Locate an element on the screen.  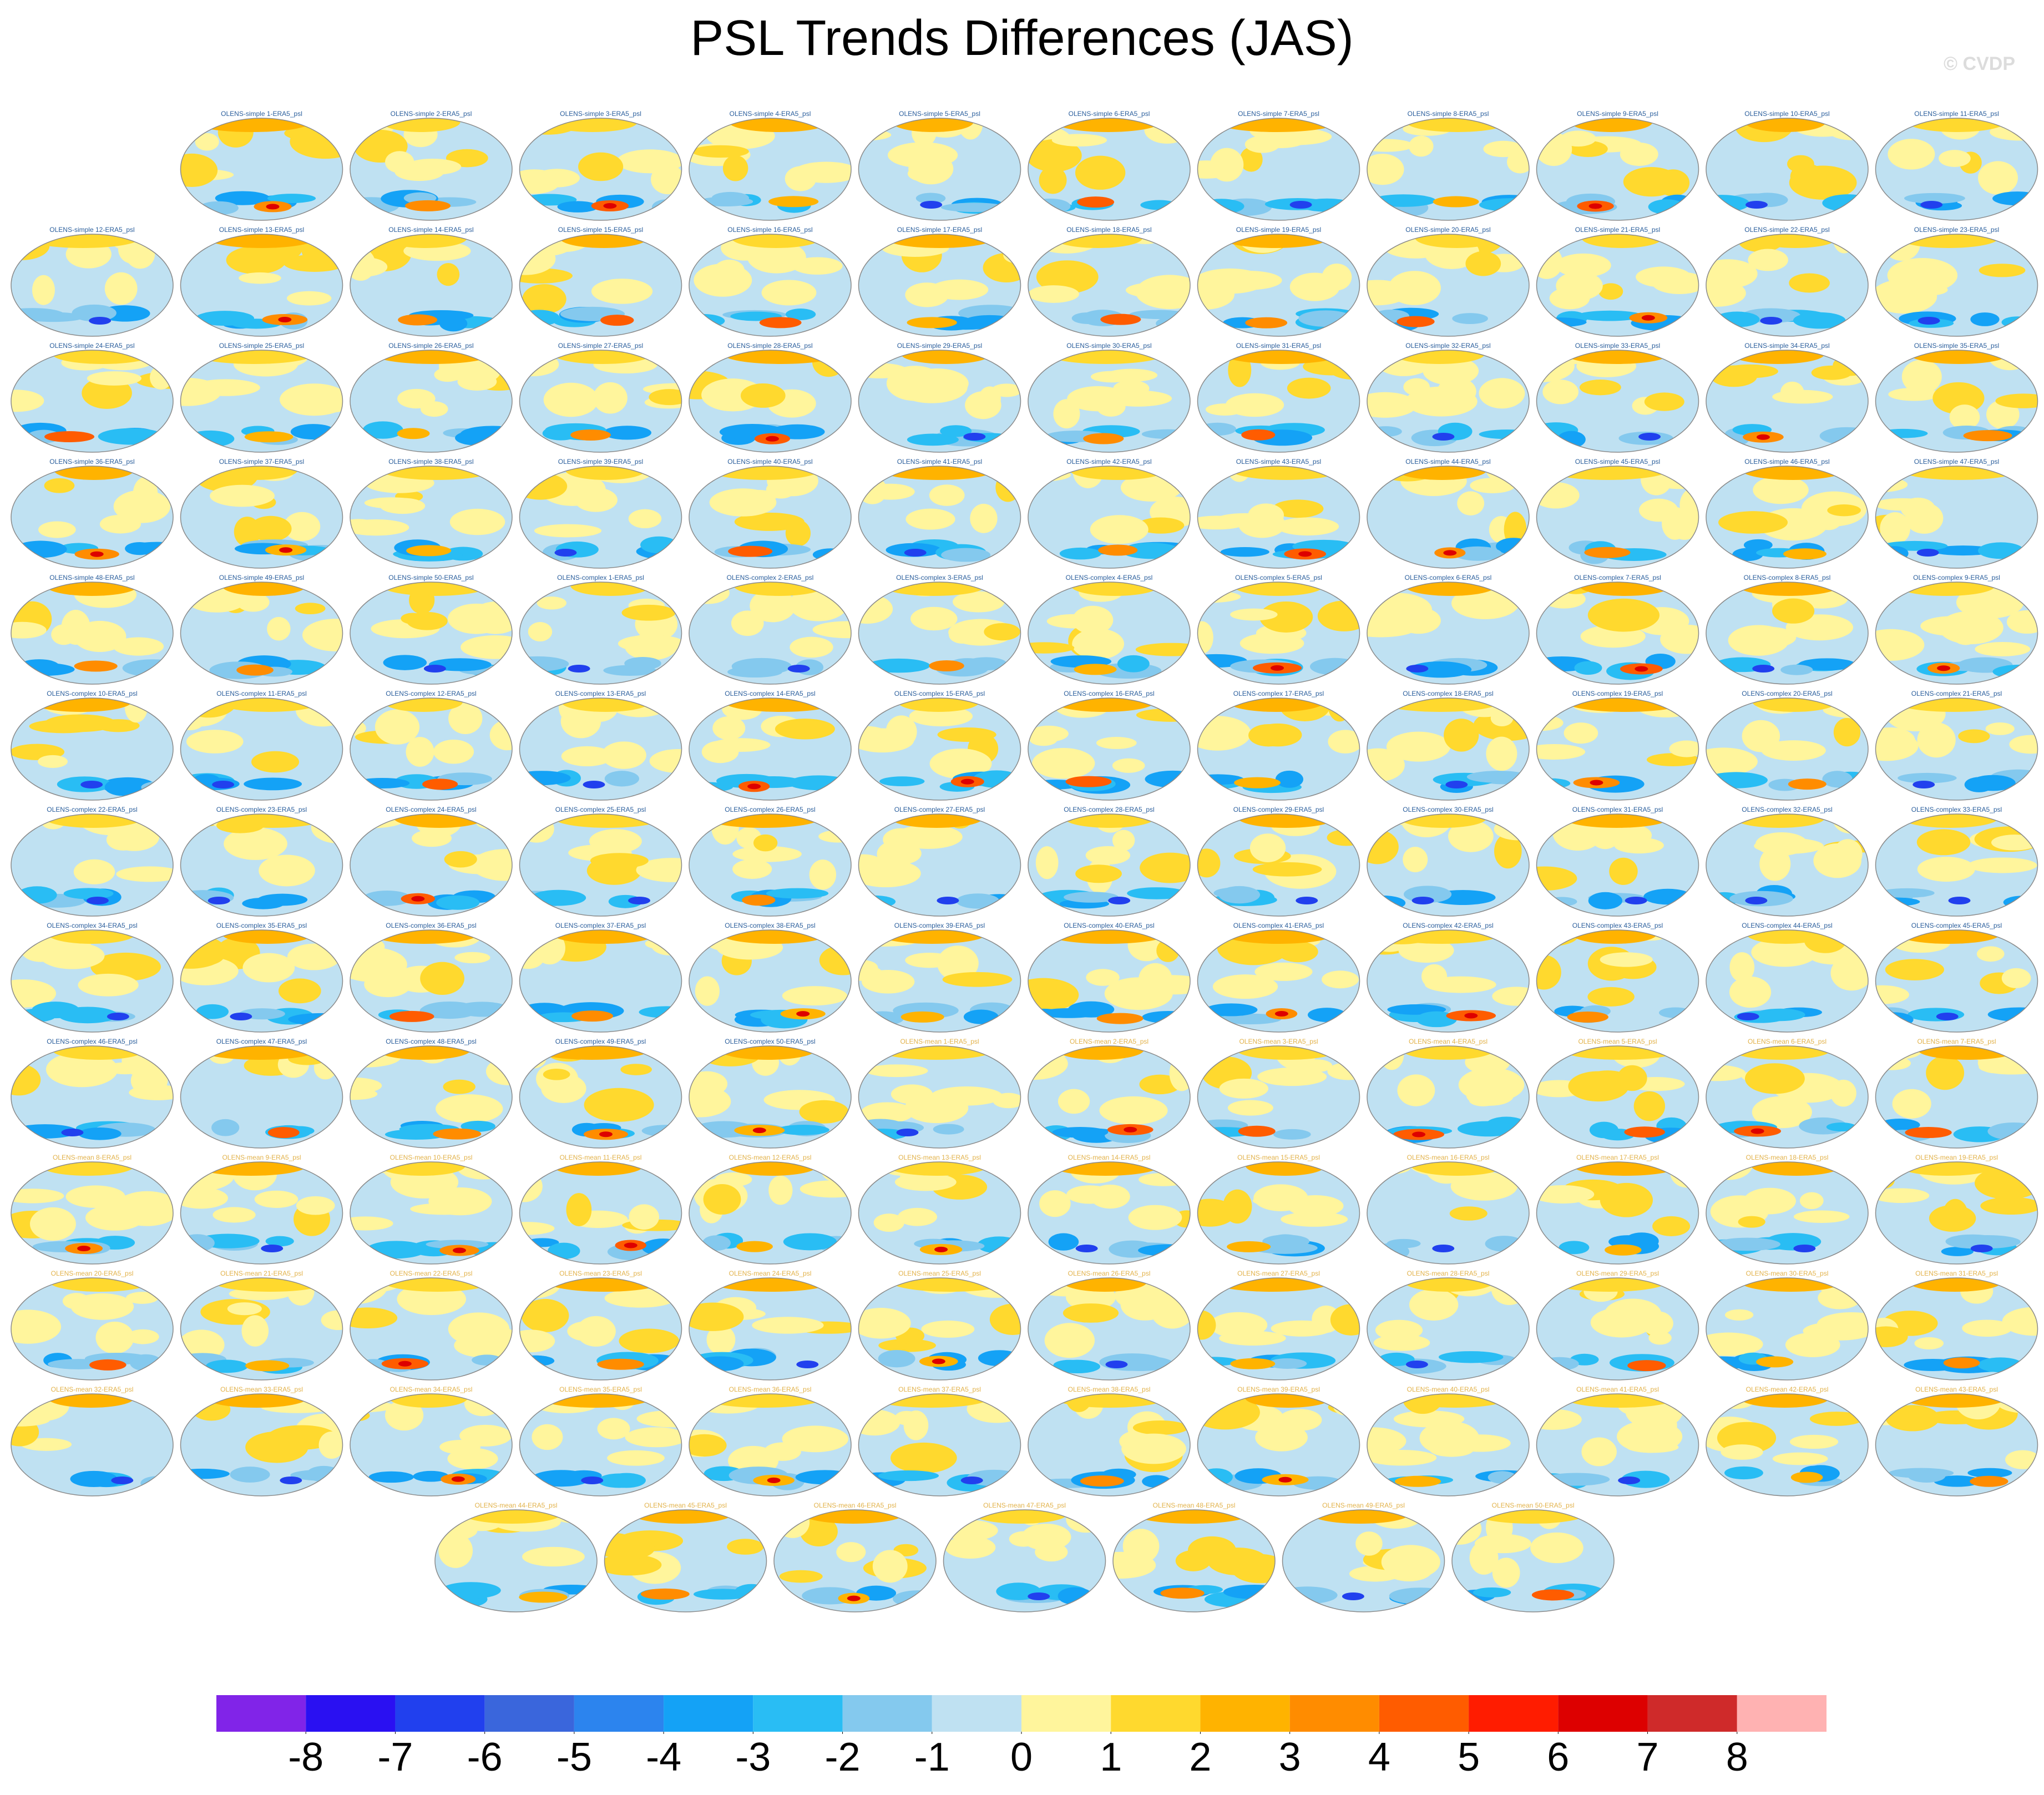
panel-label: OLENS-mean 24-ERA5_psl is located at coordinates (771, 1274).